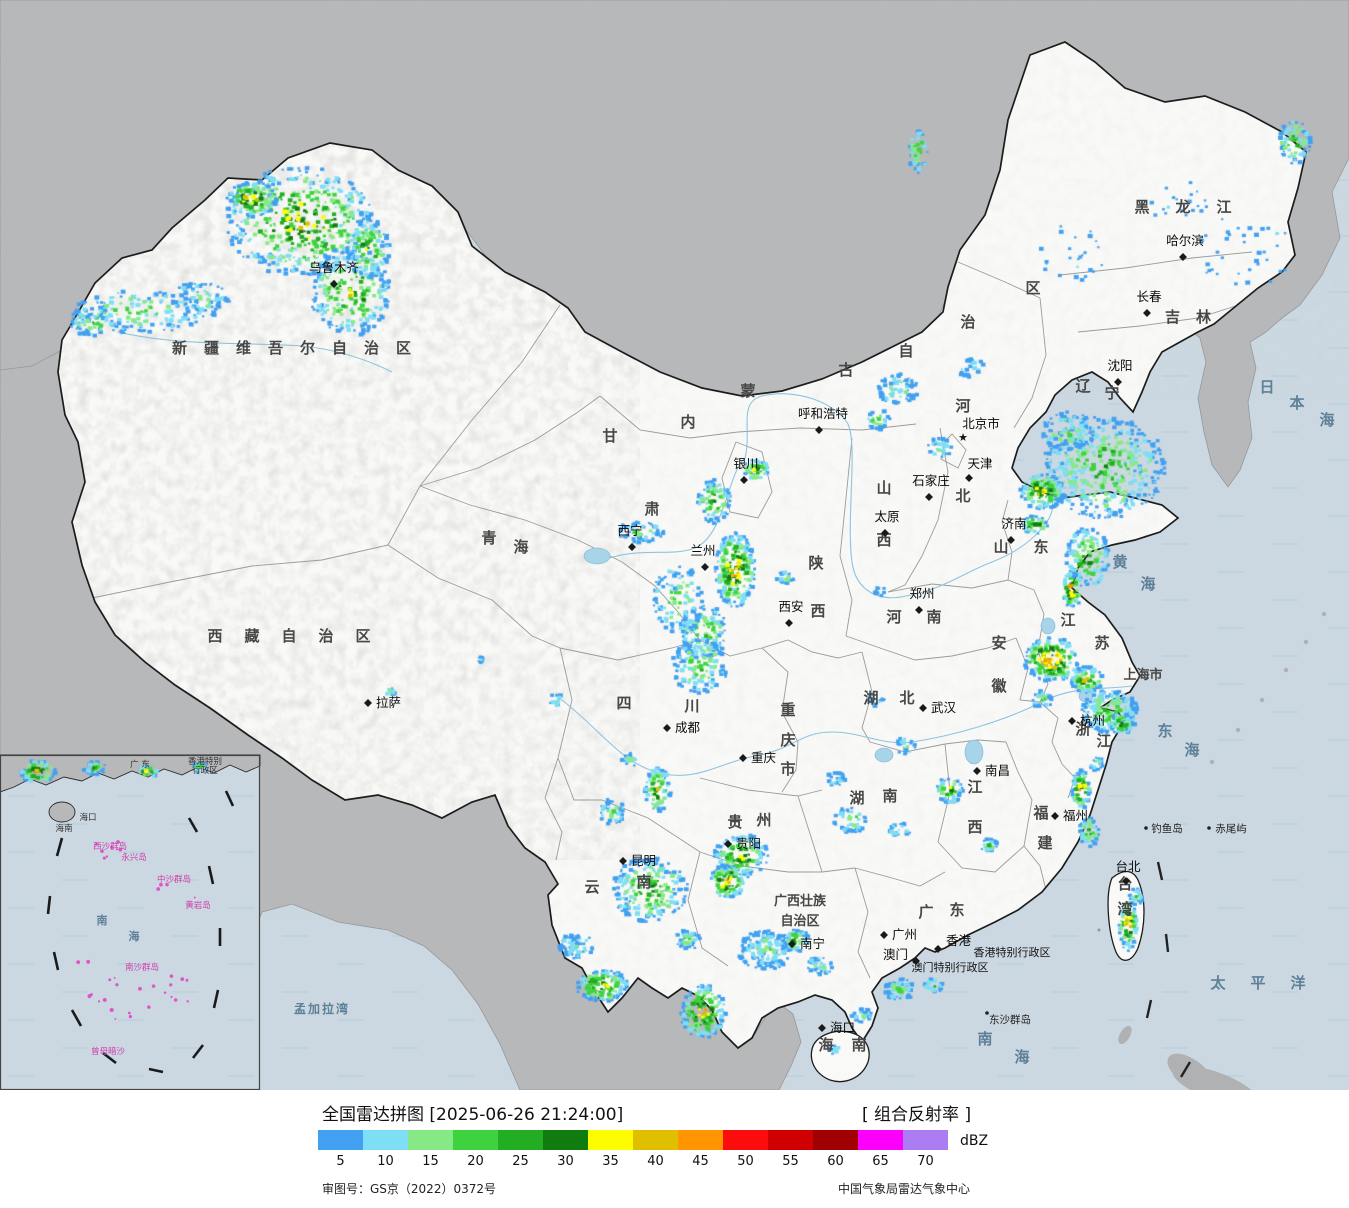 The height and width of the screenshot is (1208, 1349). What do you see at coordinates (963, 437) in the screenshot?
I see `capital-marker: ★` at bounding box center [963, 437].